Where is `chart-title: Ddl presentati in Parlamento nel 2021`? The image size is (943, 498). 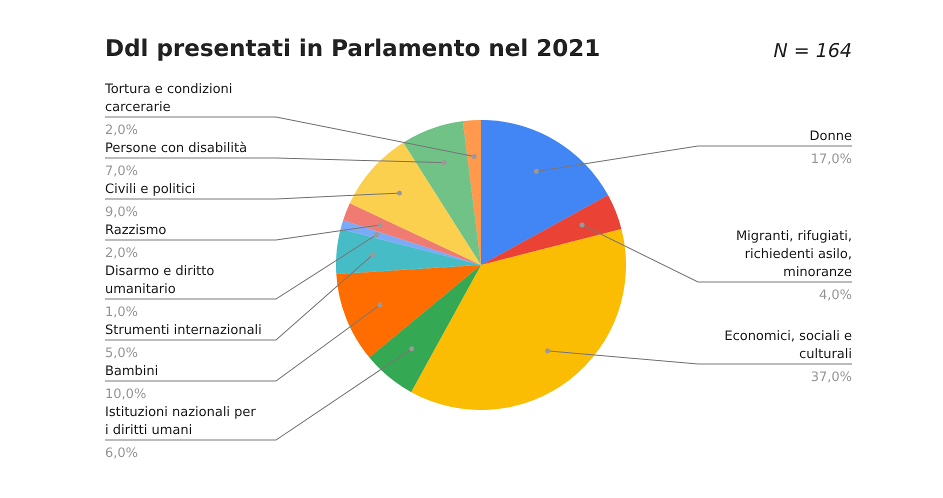
chart-title: Ddl presentati in Parlamento nel 2021 is located at coordinates (352, 49).